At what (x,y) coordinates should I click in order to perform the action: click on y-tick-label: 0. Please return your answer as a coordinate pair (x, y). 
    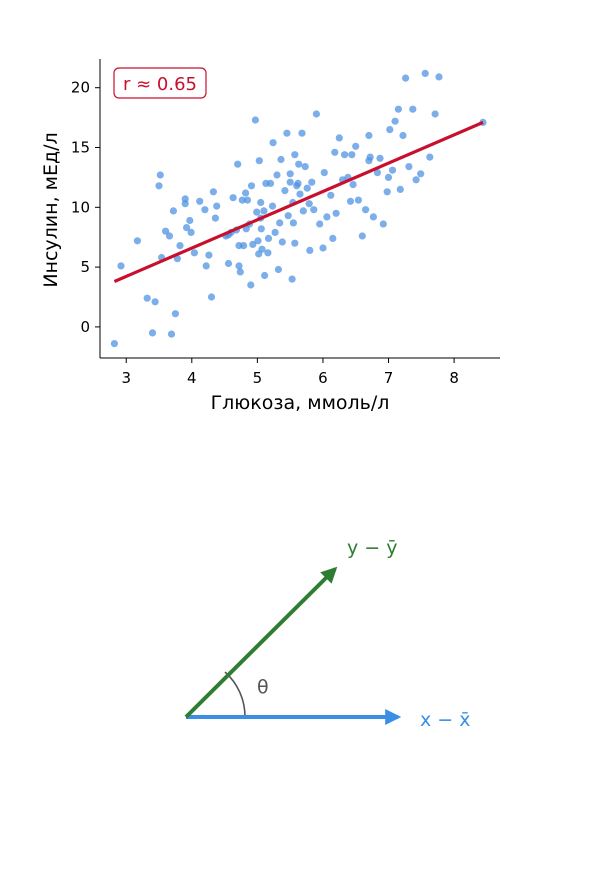
    Looking at the image, I should click on (85, 327).